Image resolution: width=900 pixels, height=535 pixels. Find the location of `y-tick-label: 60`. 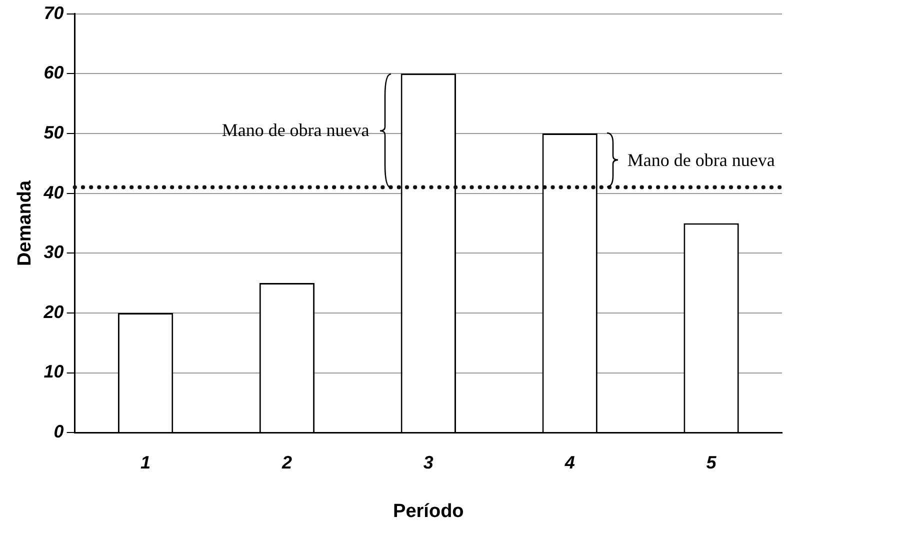

y-tick-label: 60 is located at coordinates (54, 72).